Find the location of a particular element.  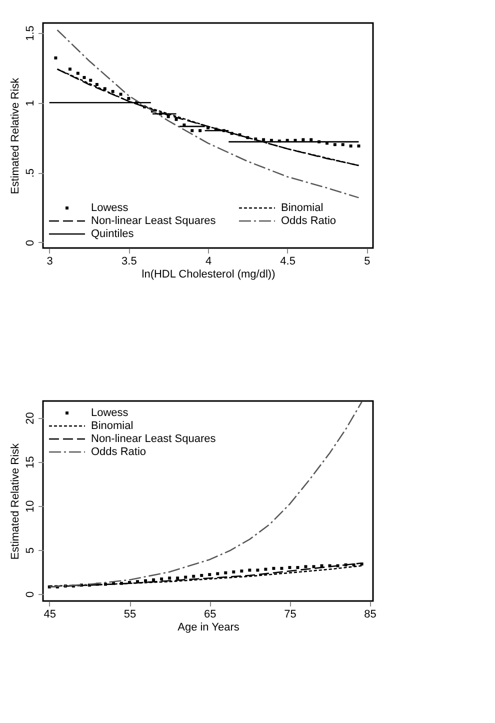

x-tick-label: 4.5 is located at coordinates (288, 262).